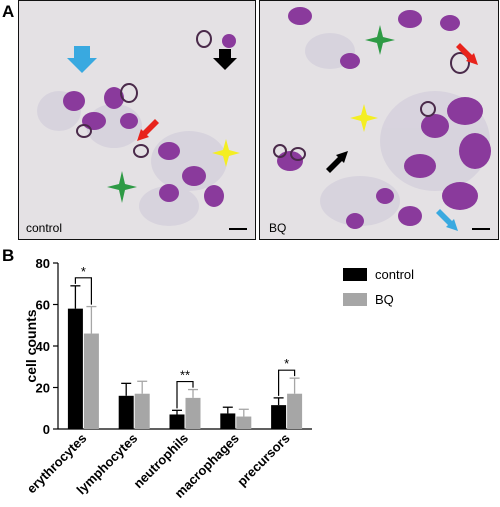 Image resolution: width=500 pixels, height=507 pixels. What do you see at coordinates (286, 363) in the screenshot?
I see `significance-label-precursors: *` at bounding box center [286, 363].